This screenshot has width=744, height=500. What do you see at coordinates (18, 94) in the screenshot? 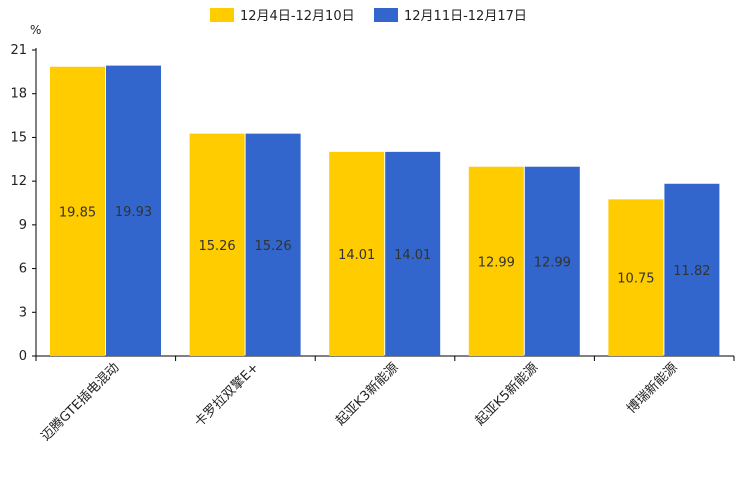
I see `y-tick-label: 18` at bounding box center [18, 94].